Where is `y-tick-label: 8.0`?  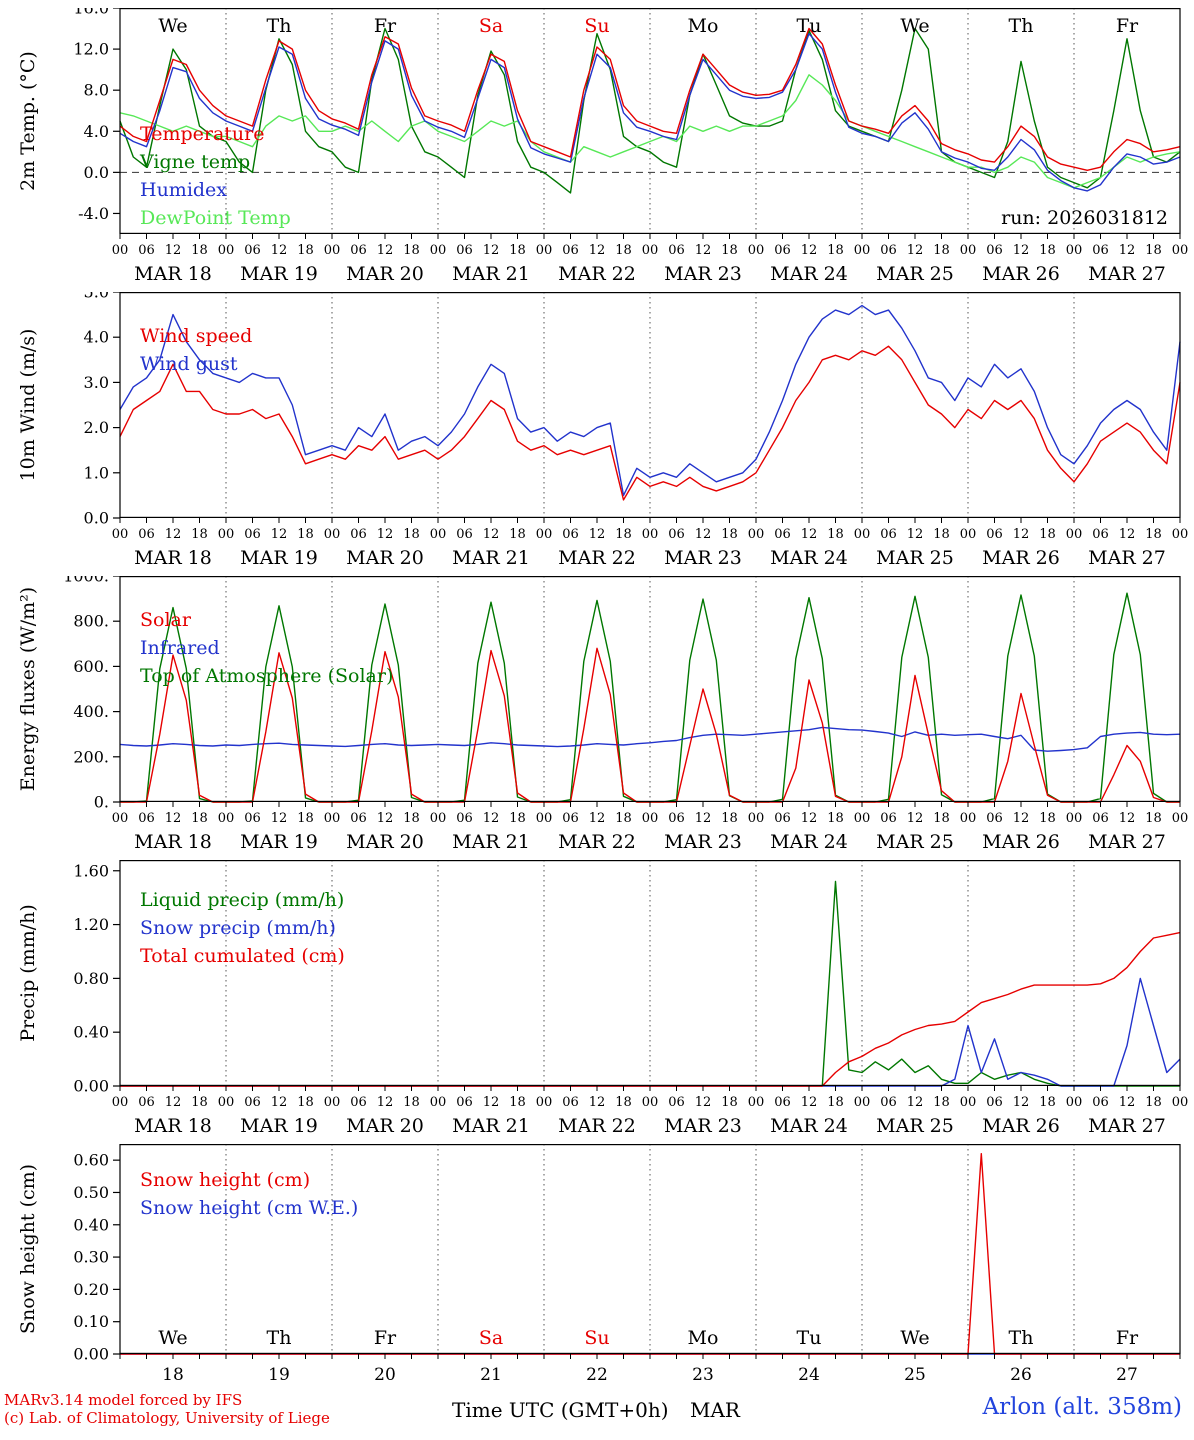
y-tick-label: 8.0 is located at coordinates (96, 90).